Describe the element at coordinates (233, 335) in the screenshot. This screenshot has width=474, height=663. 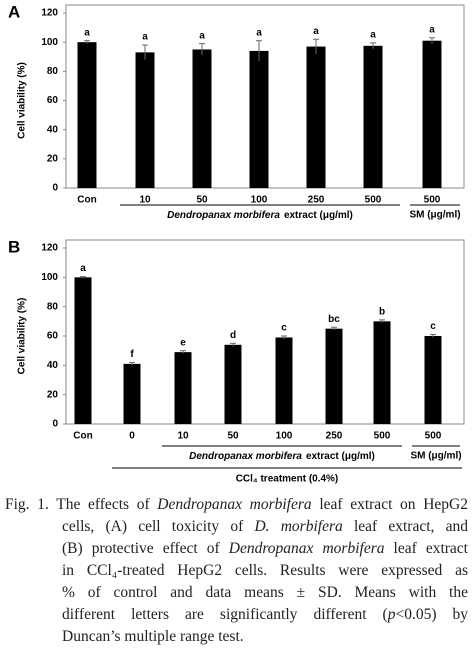
I see `significance-letter: d` at that location.